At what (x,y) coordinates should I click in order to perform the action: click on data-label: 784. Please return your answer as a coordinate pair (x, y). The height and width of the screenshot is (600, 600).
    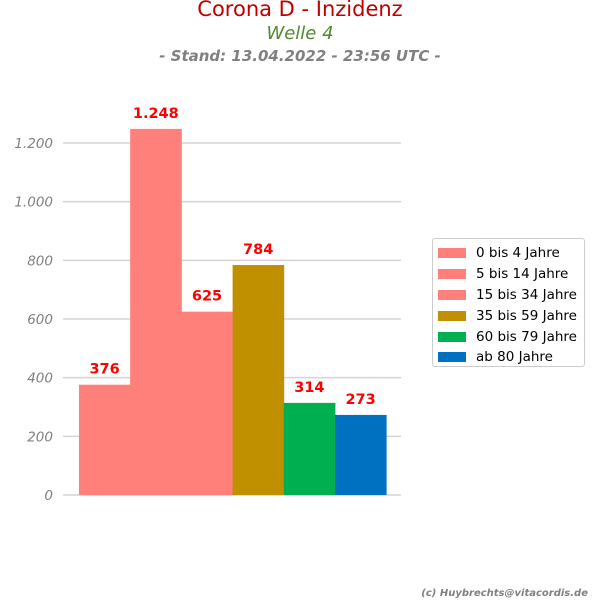
    Looking at the image, I should click on (258, 250).